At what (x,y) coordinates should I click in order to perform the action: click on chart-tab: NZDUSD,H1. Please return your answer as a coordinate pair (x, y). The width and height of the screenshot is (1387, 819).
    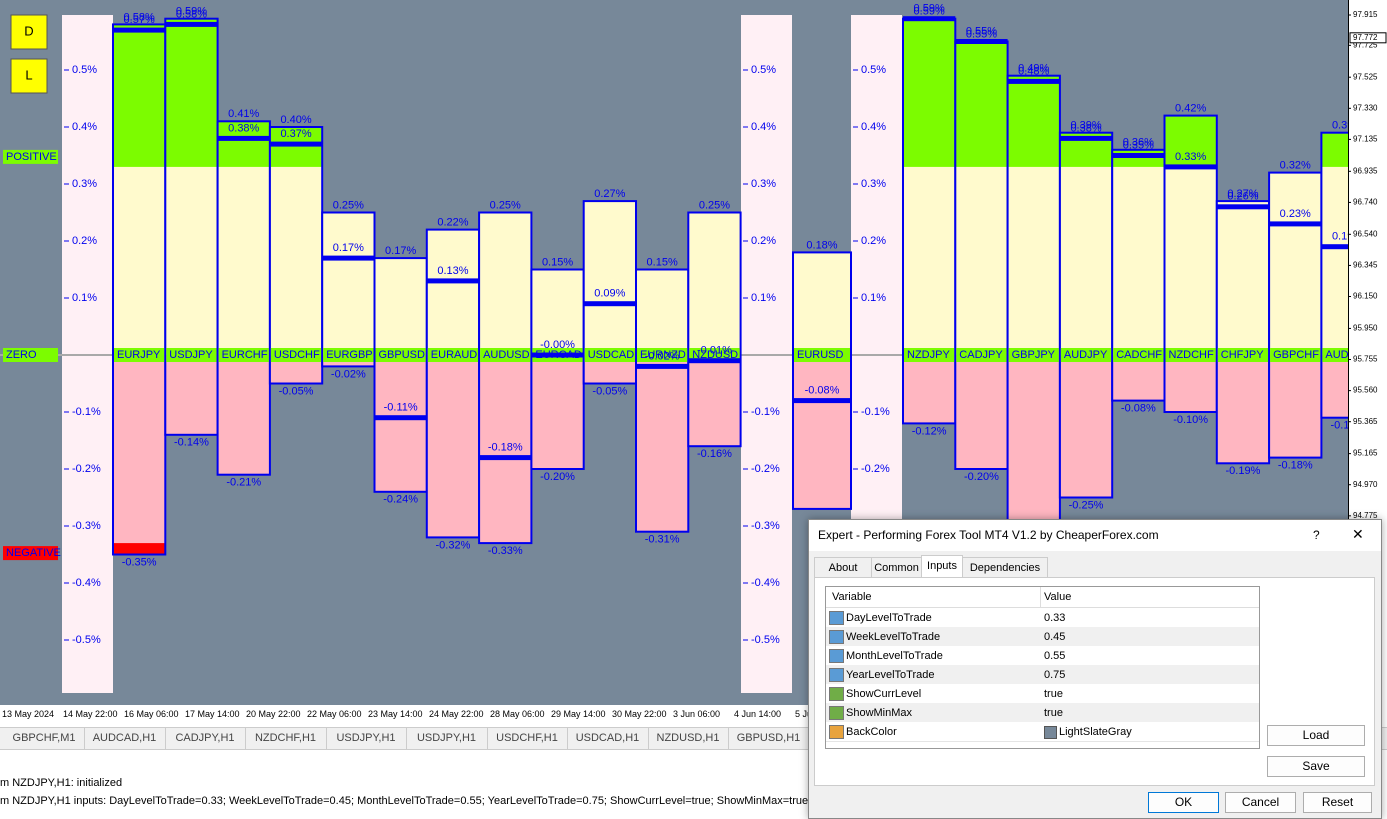
    Looking at the image, I should click on (688, 738).